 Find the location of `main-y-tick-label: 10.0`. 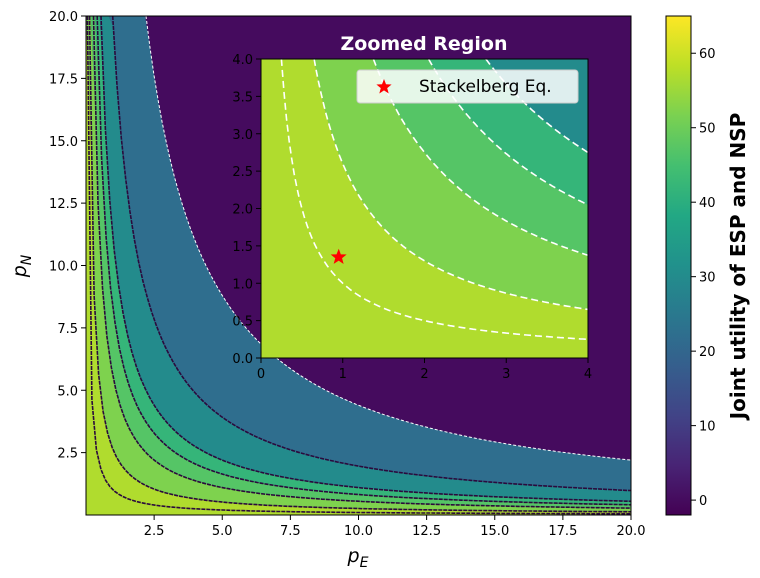

main-y-tick-label: 10.0 is located at coordinates (63, 267).